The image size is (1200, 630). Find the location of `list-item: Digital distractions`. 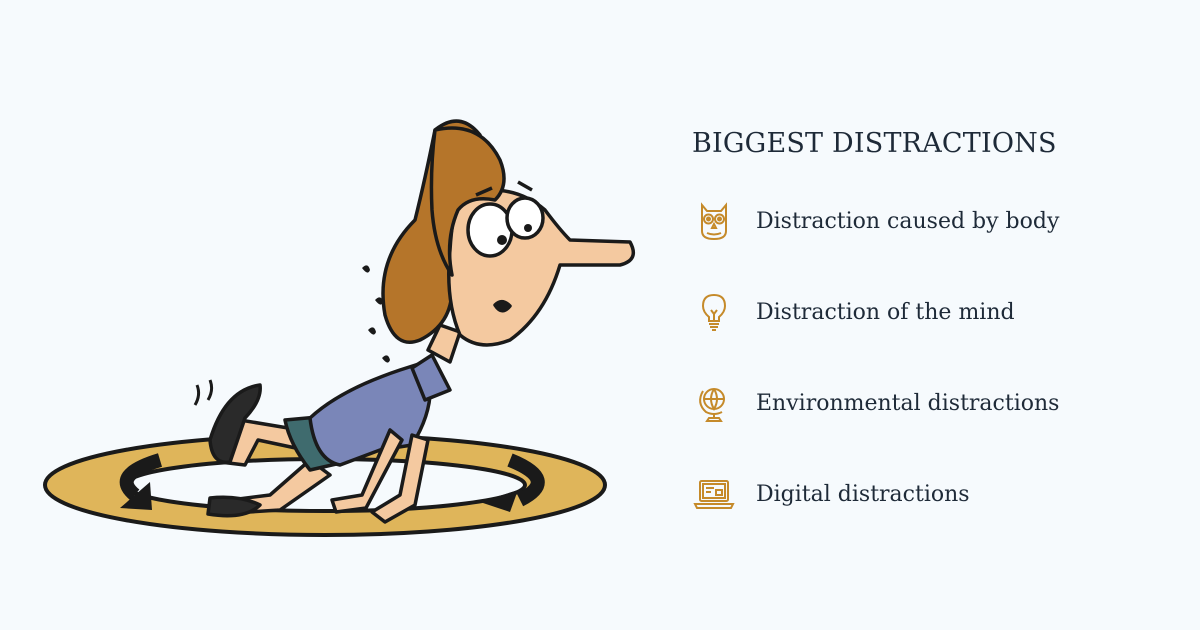

list-item: Digital distractions is located at coordinates (932, 494).